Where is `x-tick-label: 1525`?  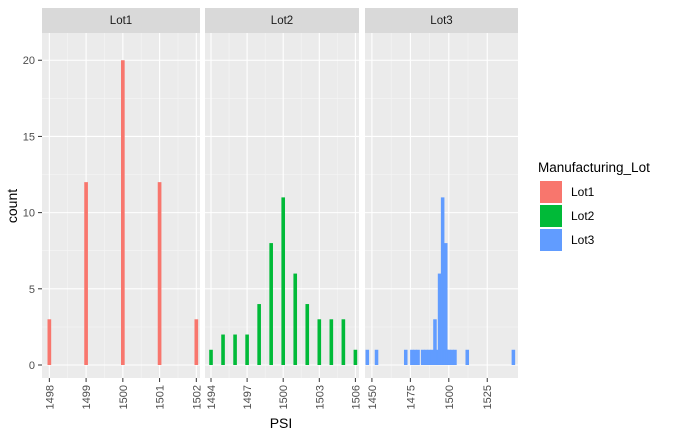
x-tick-label: 1525 is located at coordinates (488, 397).